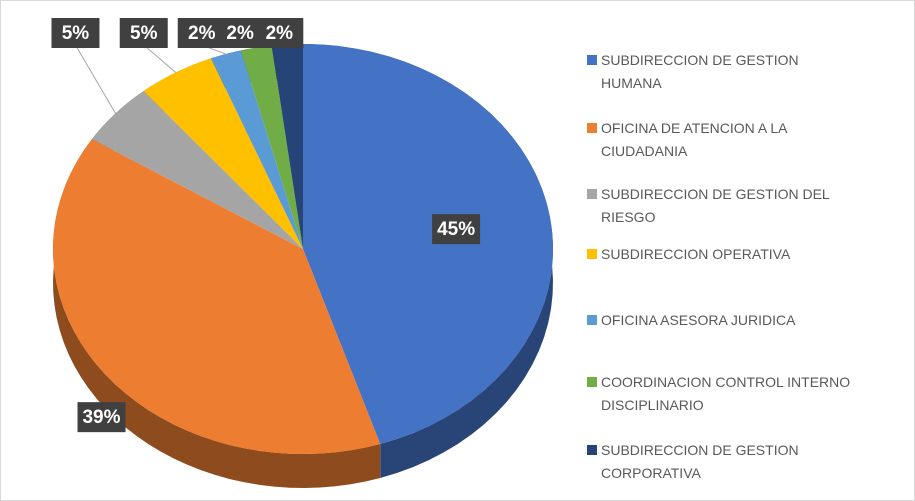 The height and width of the screenshot is (501, 915). What do you see at coordinates (715, 205) in the screenshot?
I see `legend-label: SUBDIRECCION DE GESTION DEL RIESGO` at bounding box center [715, 205].